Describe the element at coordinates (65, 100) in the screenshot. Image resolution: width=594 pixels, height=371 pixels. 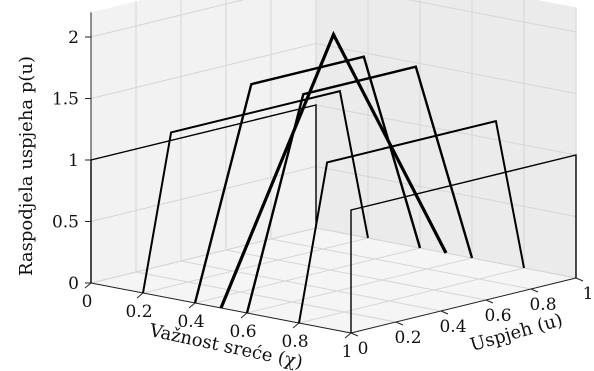
I see `z-tick-label: 1.5` at that location.